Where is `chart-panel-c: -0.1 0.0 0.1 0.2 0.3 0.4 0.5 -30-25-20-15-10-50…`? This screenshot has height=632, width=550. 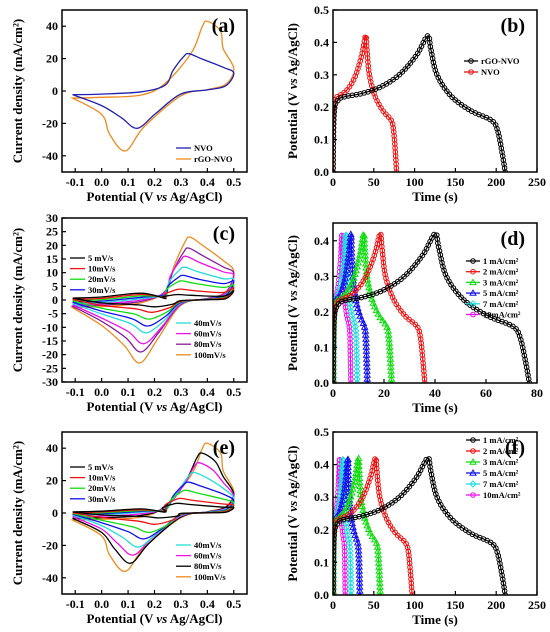
chart-panel-c: -0.1 0.0 0.1 0.2 0.3 0.4 0.5 -30-25-20-15-10-50… is located at coordinates (129, 312).